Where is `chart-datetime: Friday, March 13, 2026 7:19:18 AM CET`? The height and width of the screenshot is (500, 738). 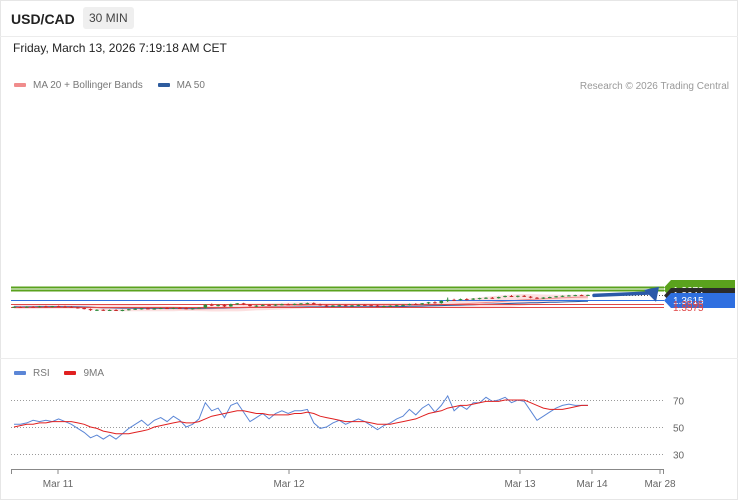
chart-datetime: Friday, March 13, 2026 7:19:18 AM CET is located at coordinates (120, 48).